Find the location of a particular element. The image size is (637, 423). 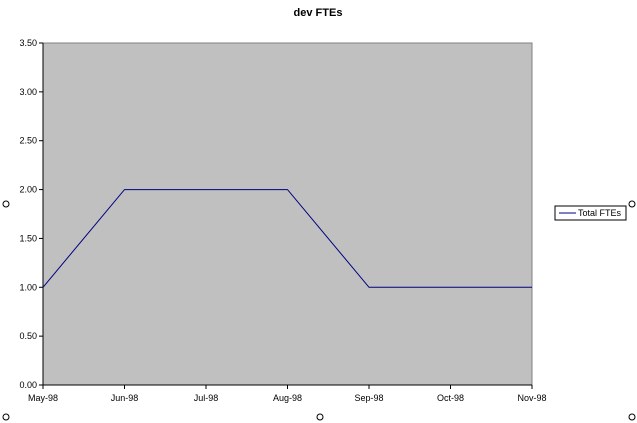

x-tick-label: Sep-98 is located at coordinates (368, 398).